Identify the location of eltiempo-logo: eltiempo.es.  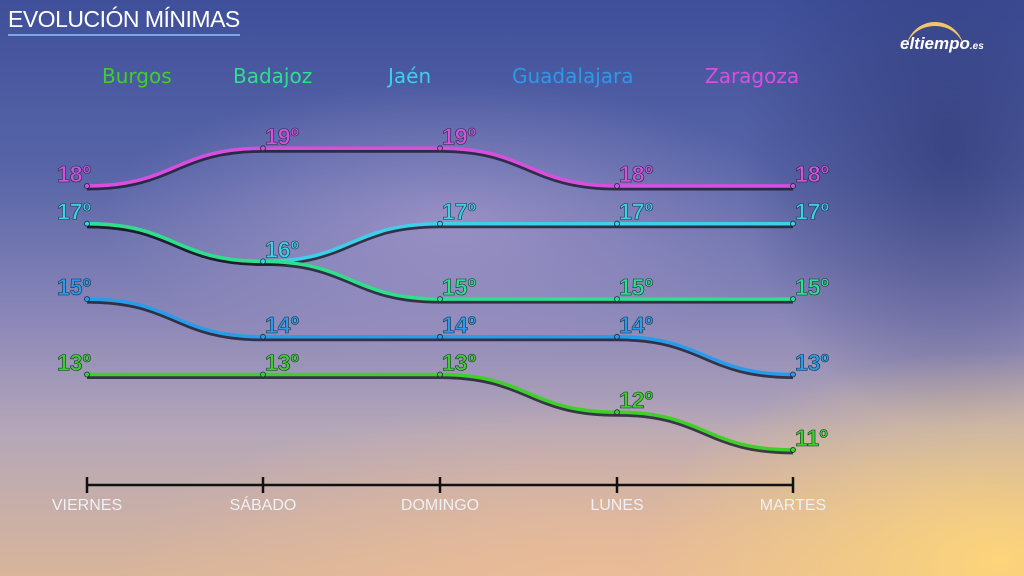
(958, 42).